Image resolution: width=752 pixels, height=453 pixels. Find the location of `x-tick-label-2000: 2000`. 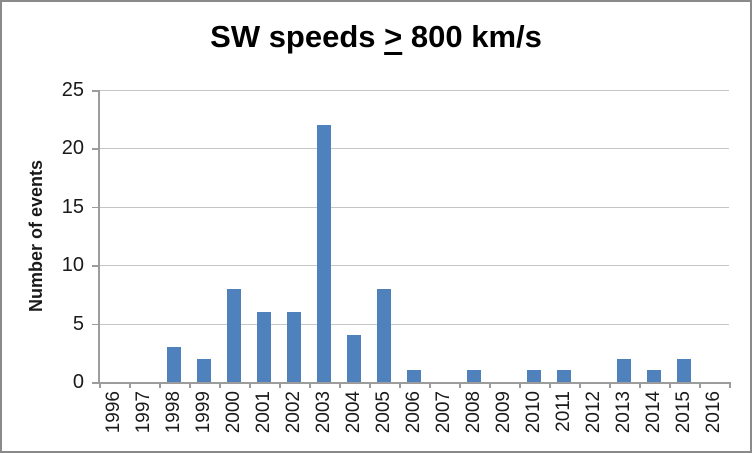

x-tick-label-2000: 2000 is located at coordinates (233, 412).